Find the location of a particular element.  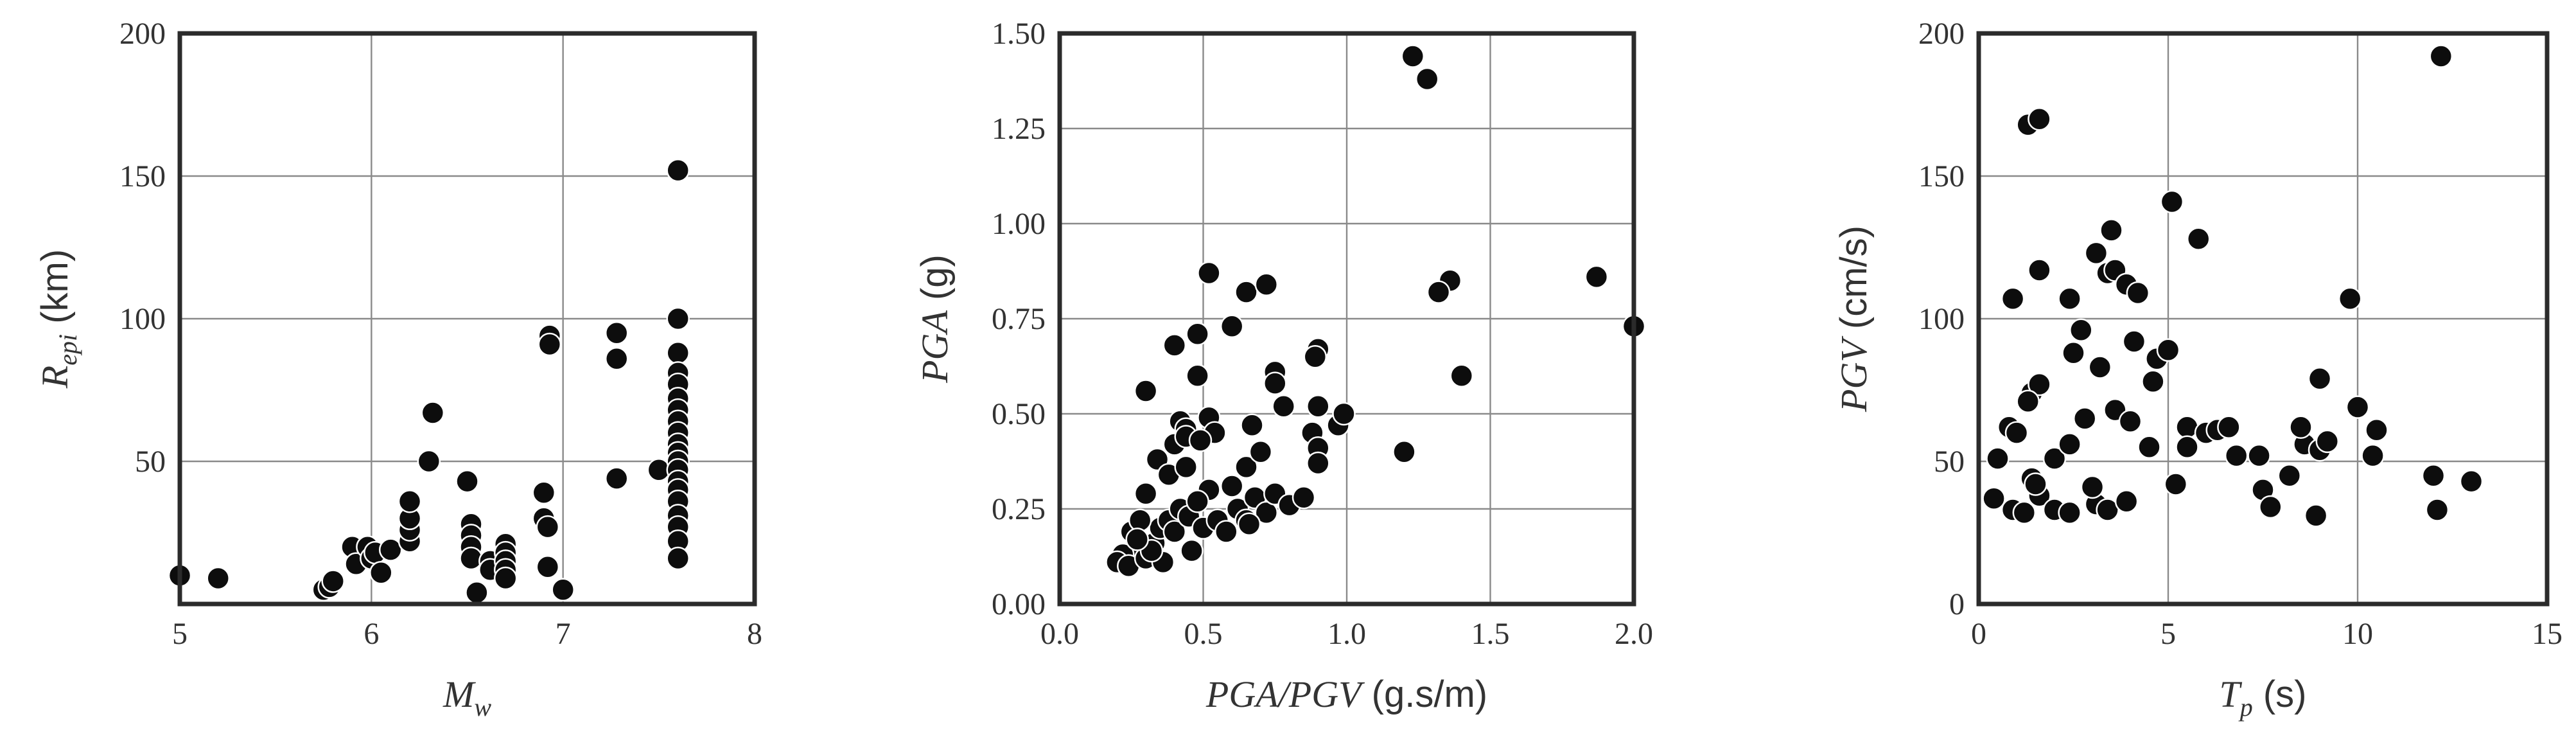

axis-label-main: PGA/PGV is located at coordinates (1285, 694).